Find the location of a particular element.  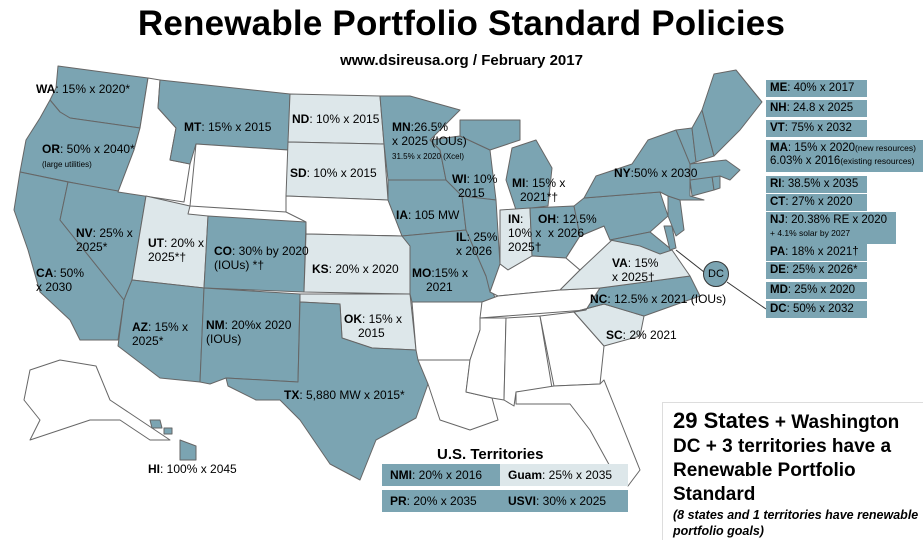

label-az: AZ: 15% x 2025* is located at coordinates (160, 334).